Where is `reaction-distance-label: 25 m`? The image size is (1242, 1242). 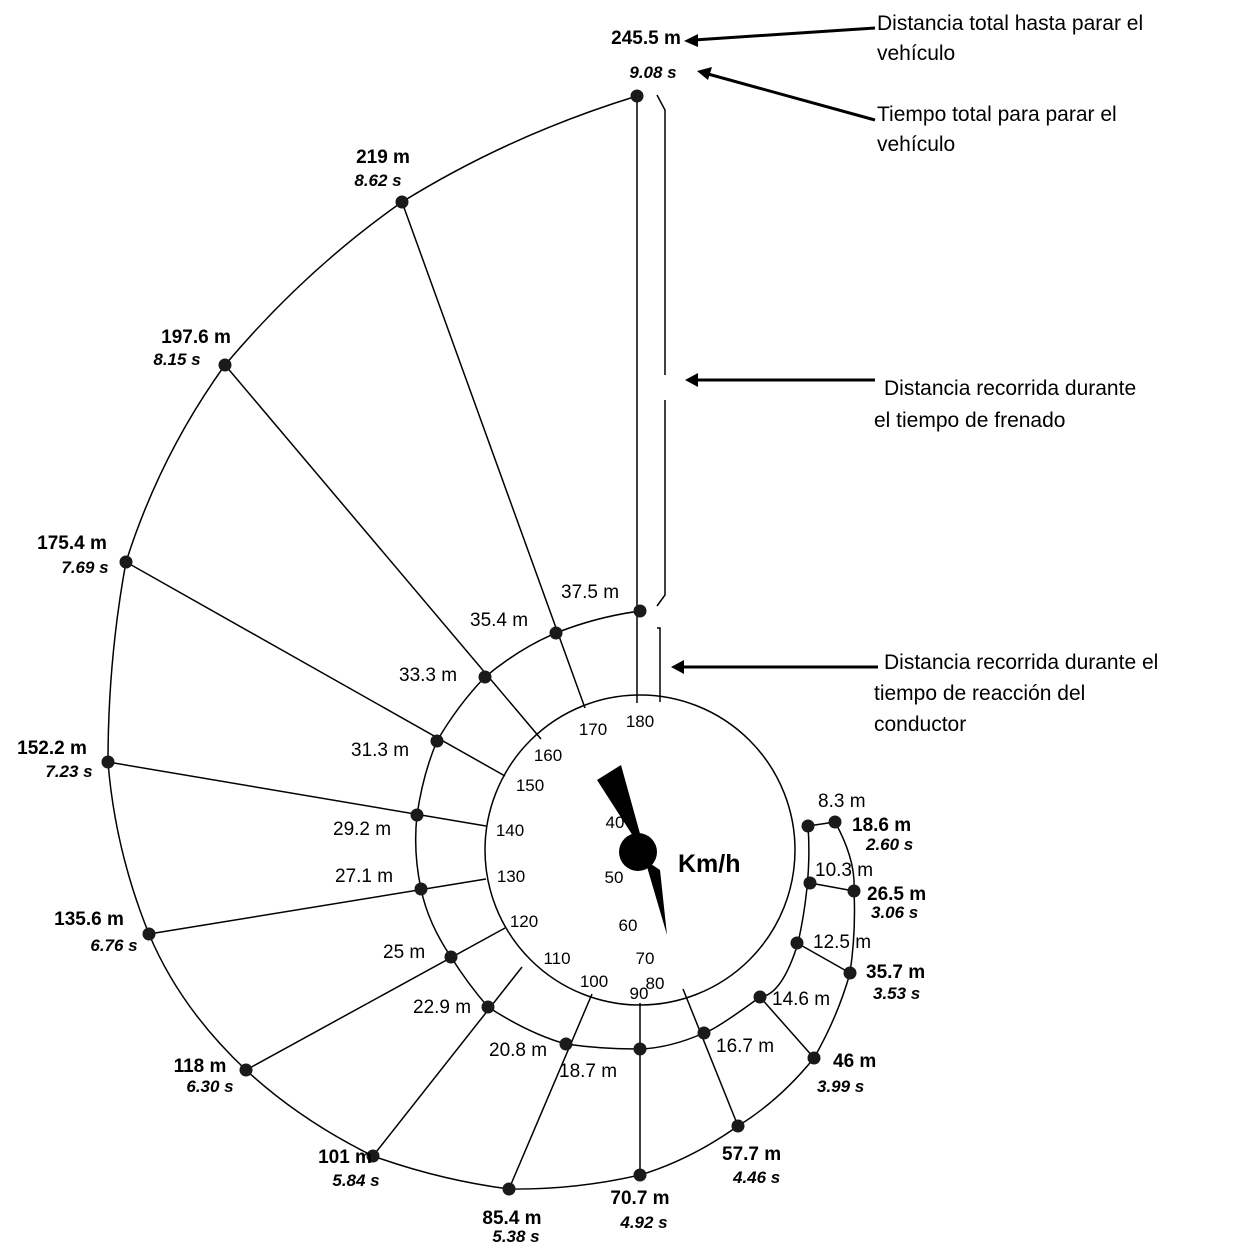 reaction-distance-label: 25 m is located at coordinates (404, 952).